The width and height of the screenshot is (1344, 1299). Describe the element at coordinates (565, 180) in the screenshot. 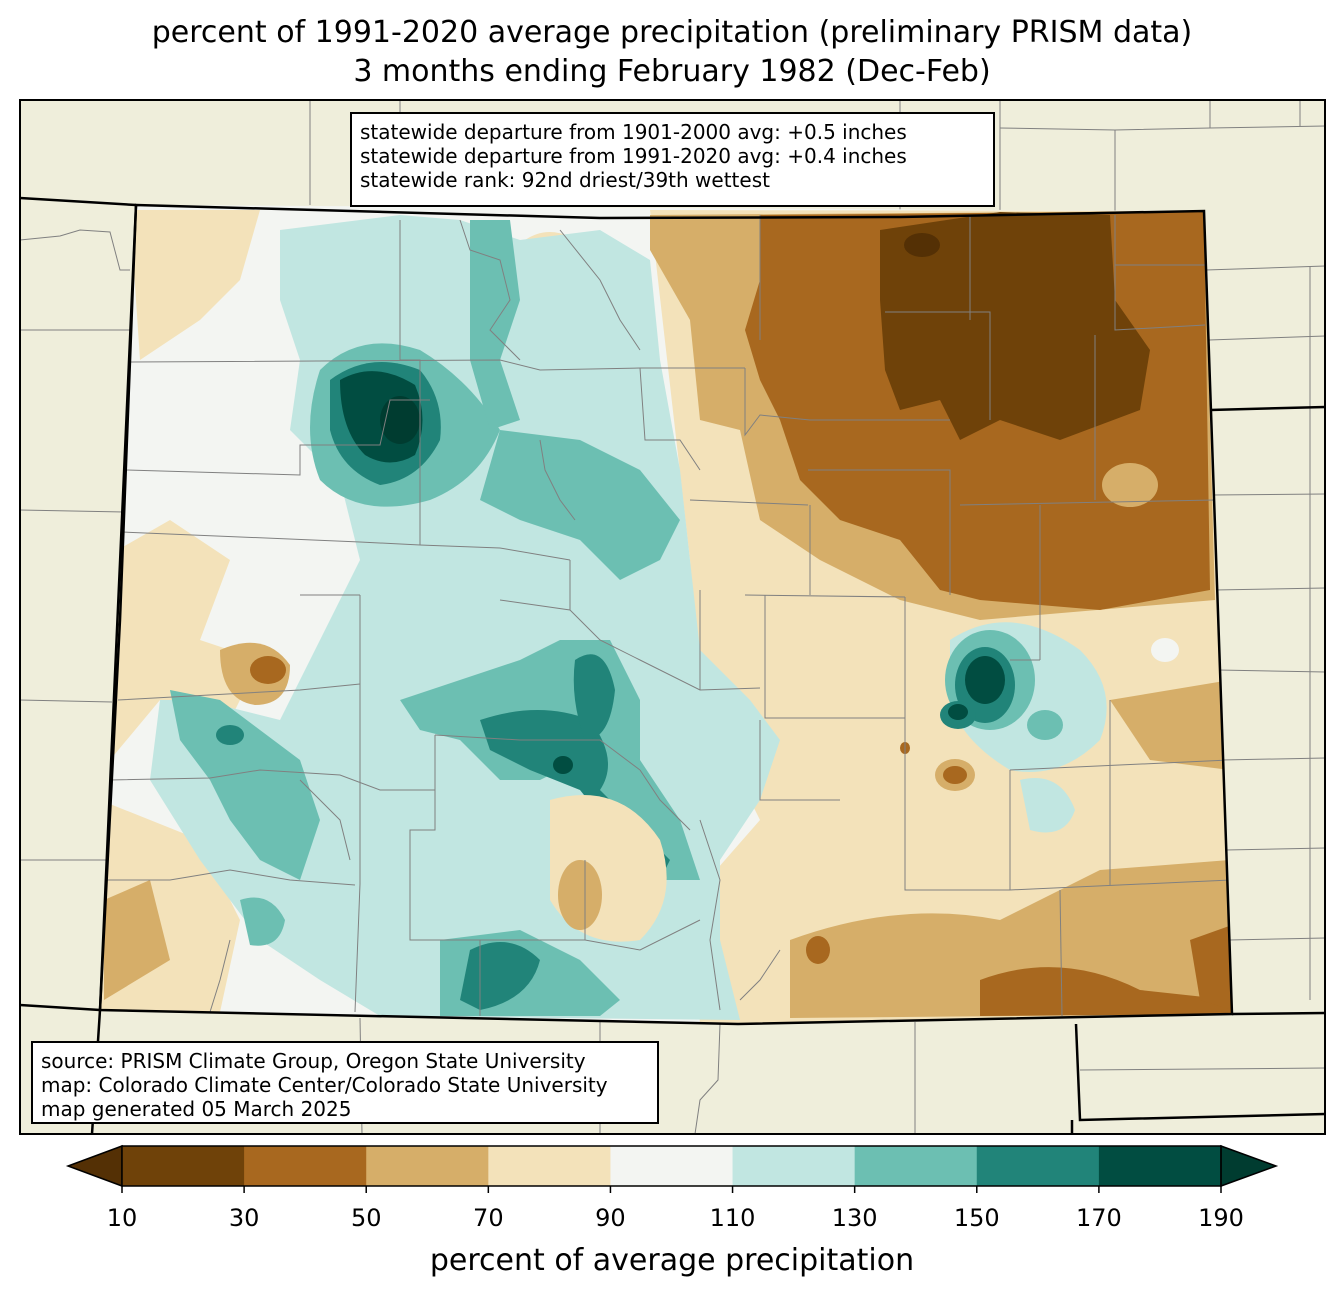

I see `stats-rank: statewide rank: 92nd driest/39th wettest` at that location.